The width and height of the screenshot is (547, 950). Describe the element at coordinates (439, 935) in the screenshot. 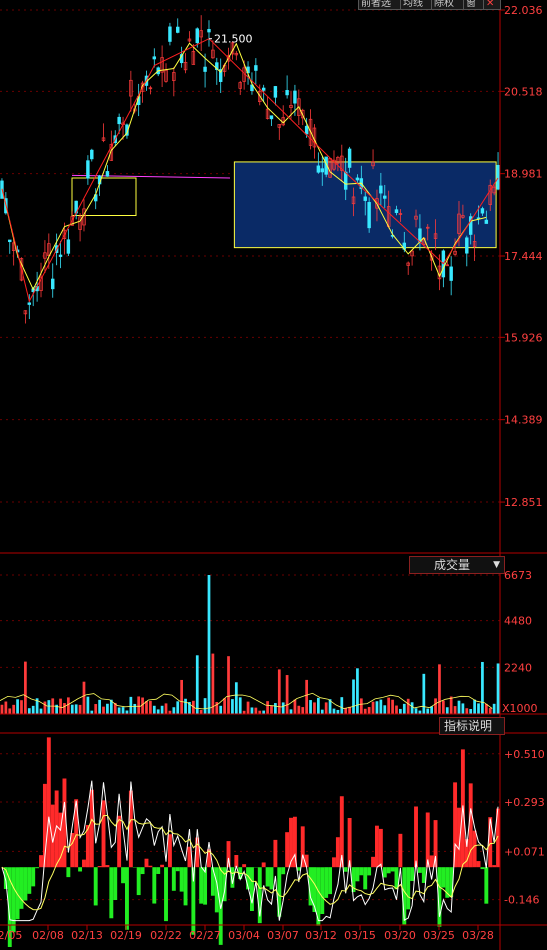

I see `date-tick-label: 03/25` at that location.